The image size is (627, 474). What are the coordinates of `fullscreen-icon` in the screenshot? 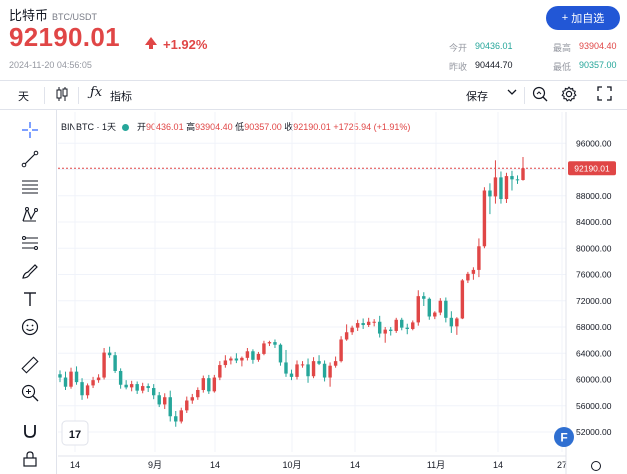 It's located at (604, 95).